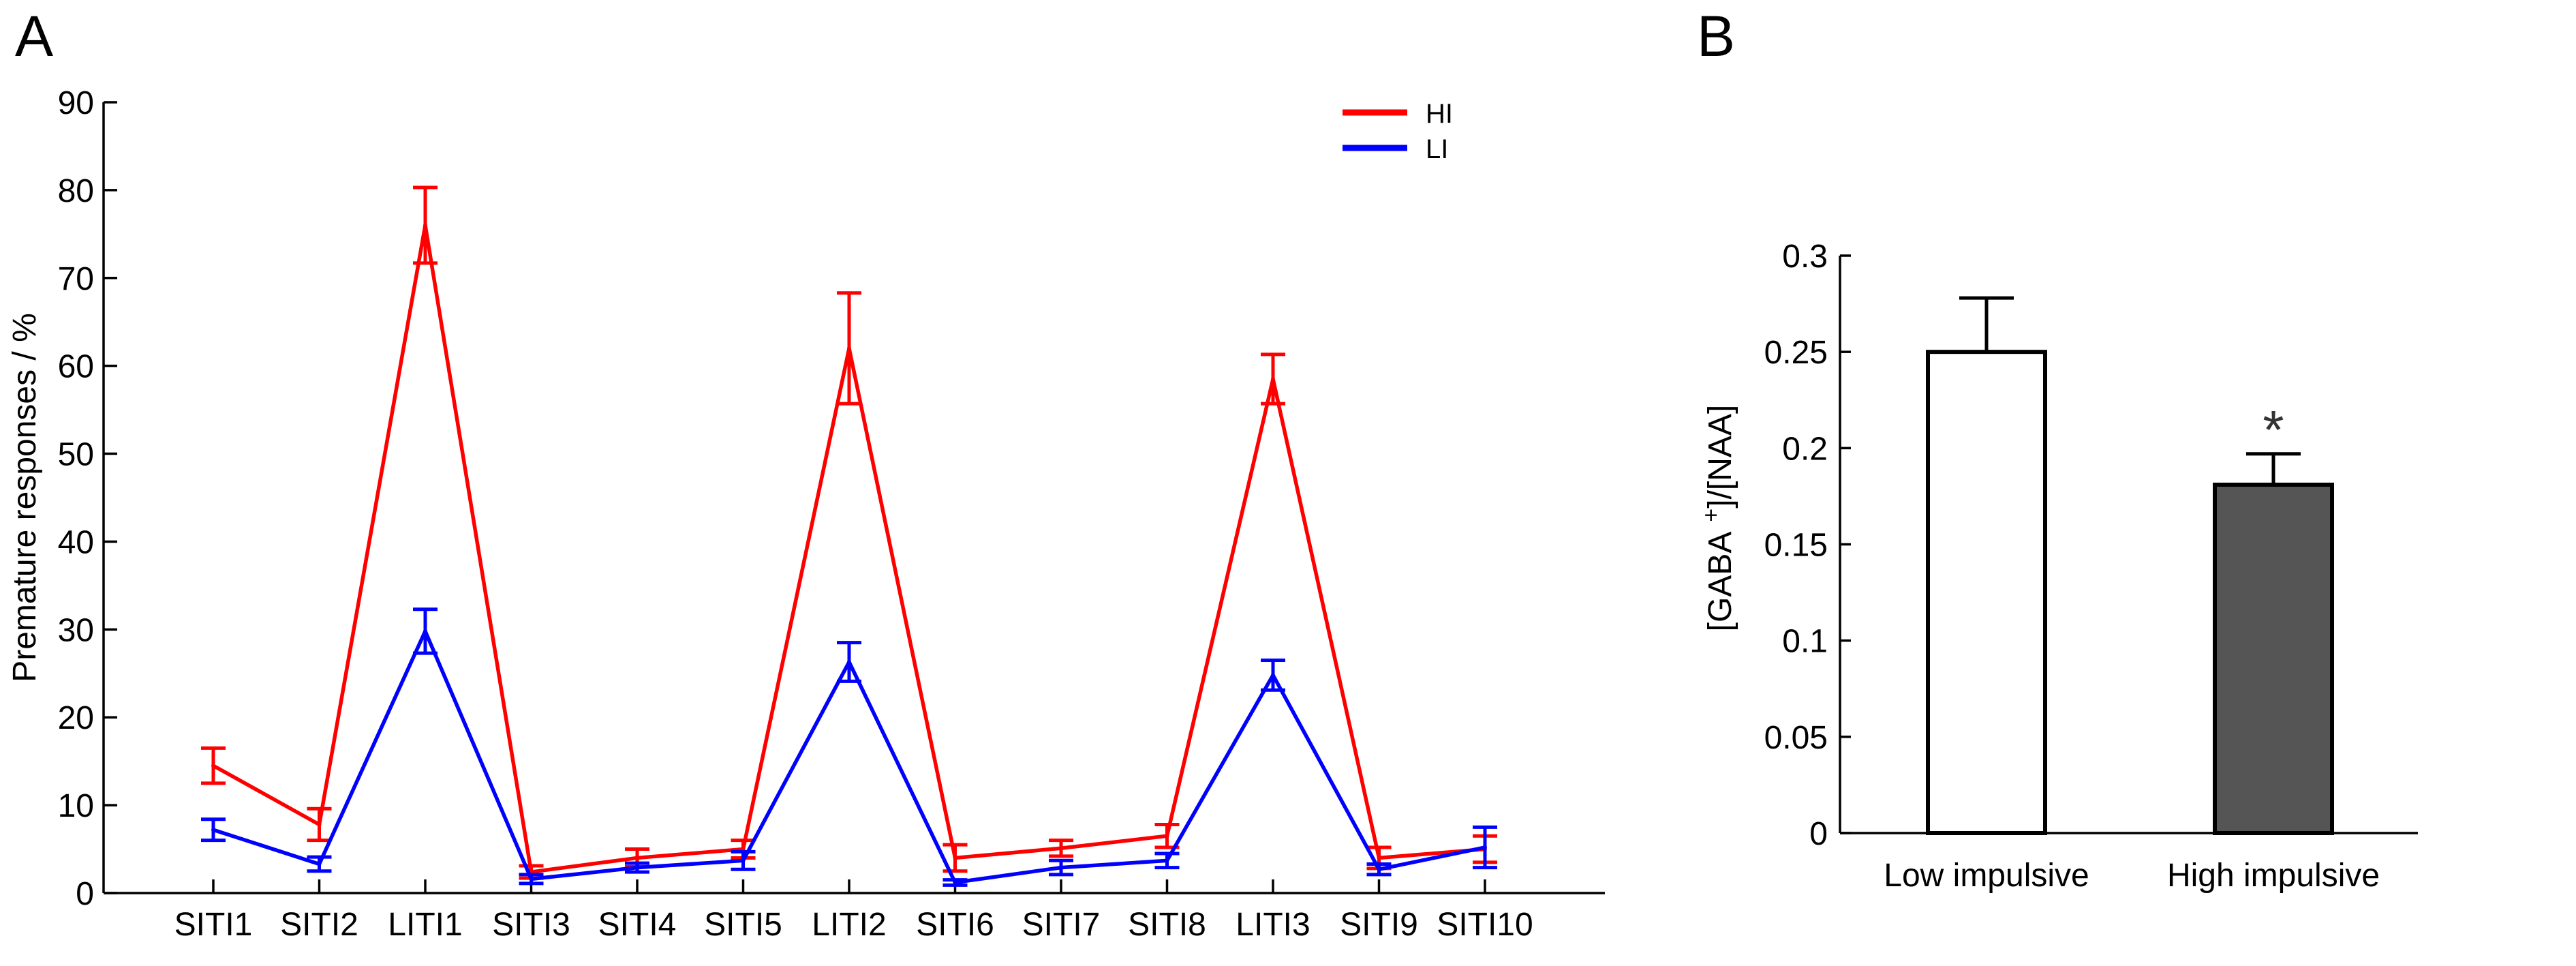 The width and height of the screenshot is (2576, 966). Describe the element at coordinates (1718, 518) in the screenshot. I see `y-axis-title-b: [GABA+]/[NAA]` at that location.